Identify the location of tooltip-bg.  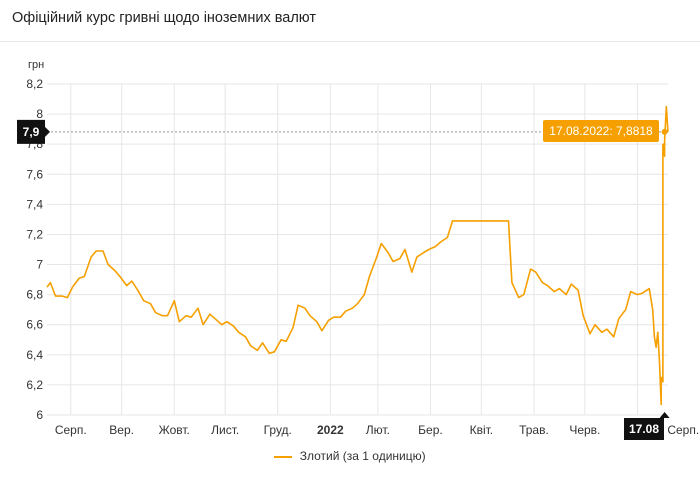
(601, 131).